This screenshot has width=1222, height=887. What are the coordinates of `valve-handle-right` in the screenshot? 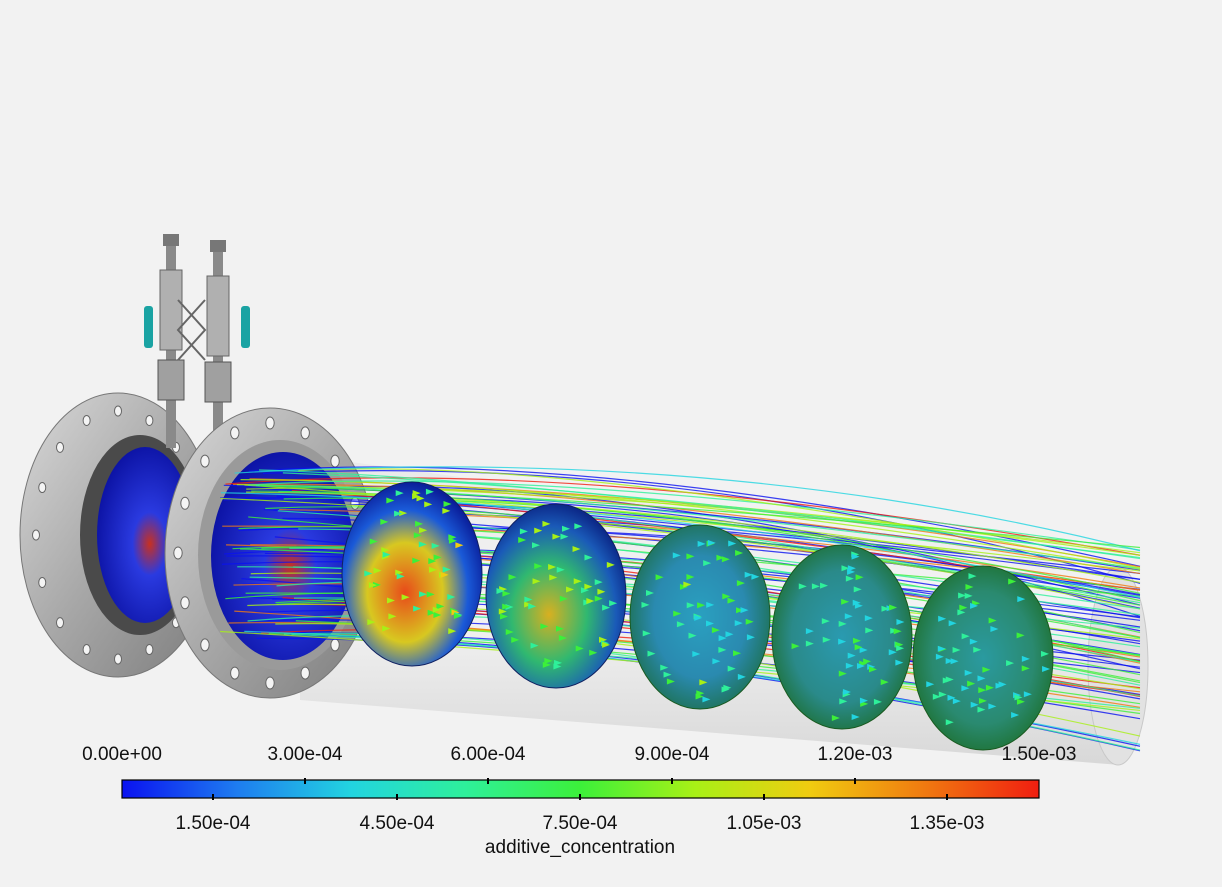 It's located at (245, 327).